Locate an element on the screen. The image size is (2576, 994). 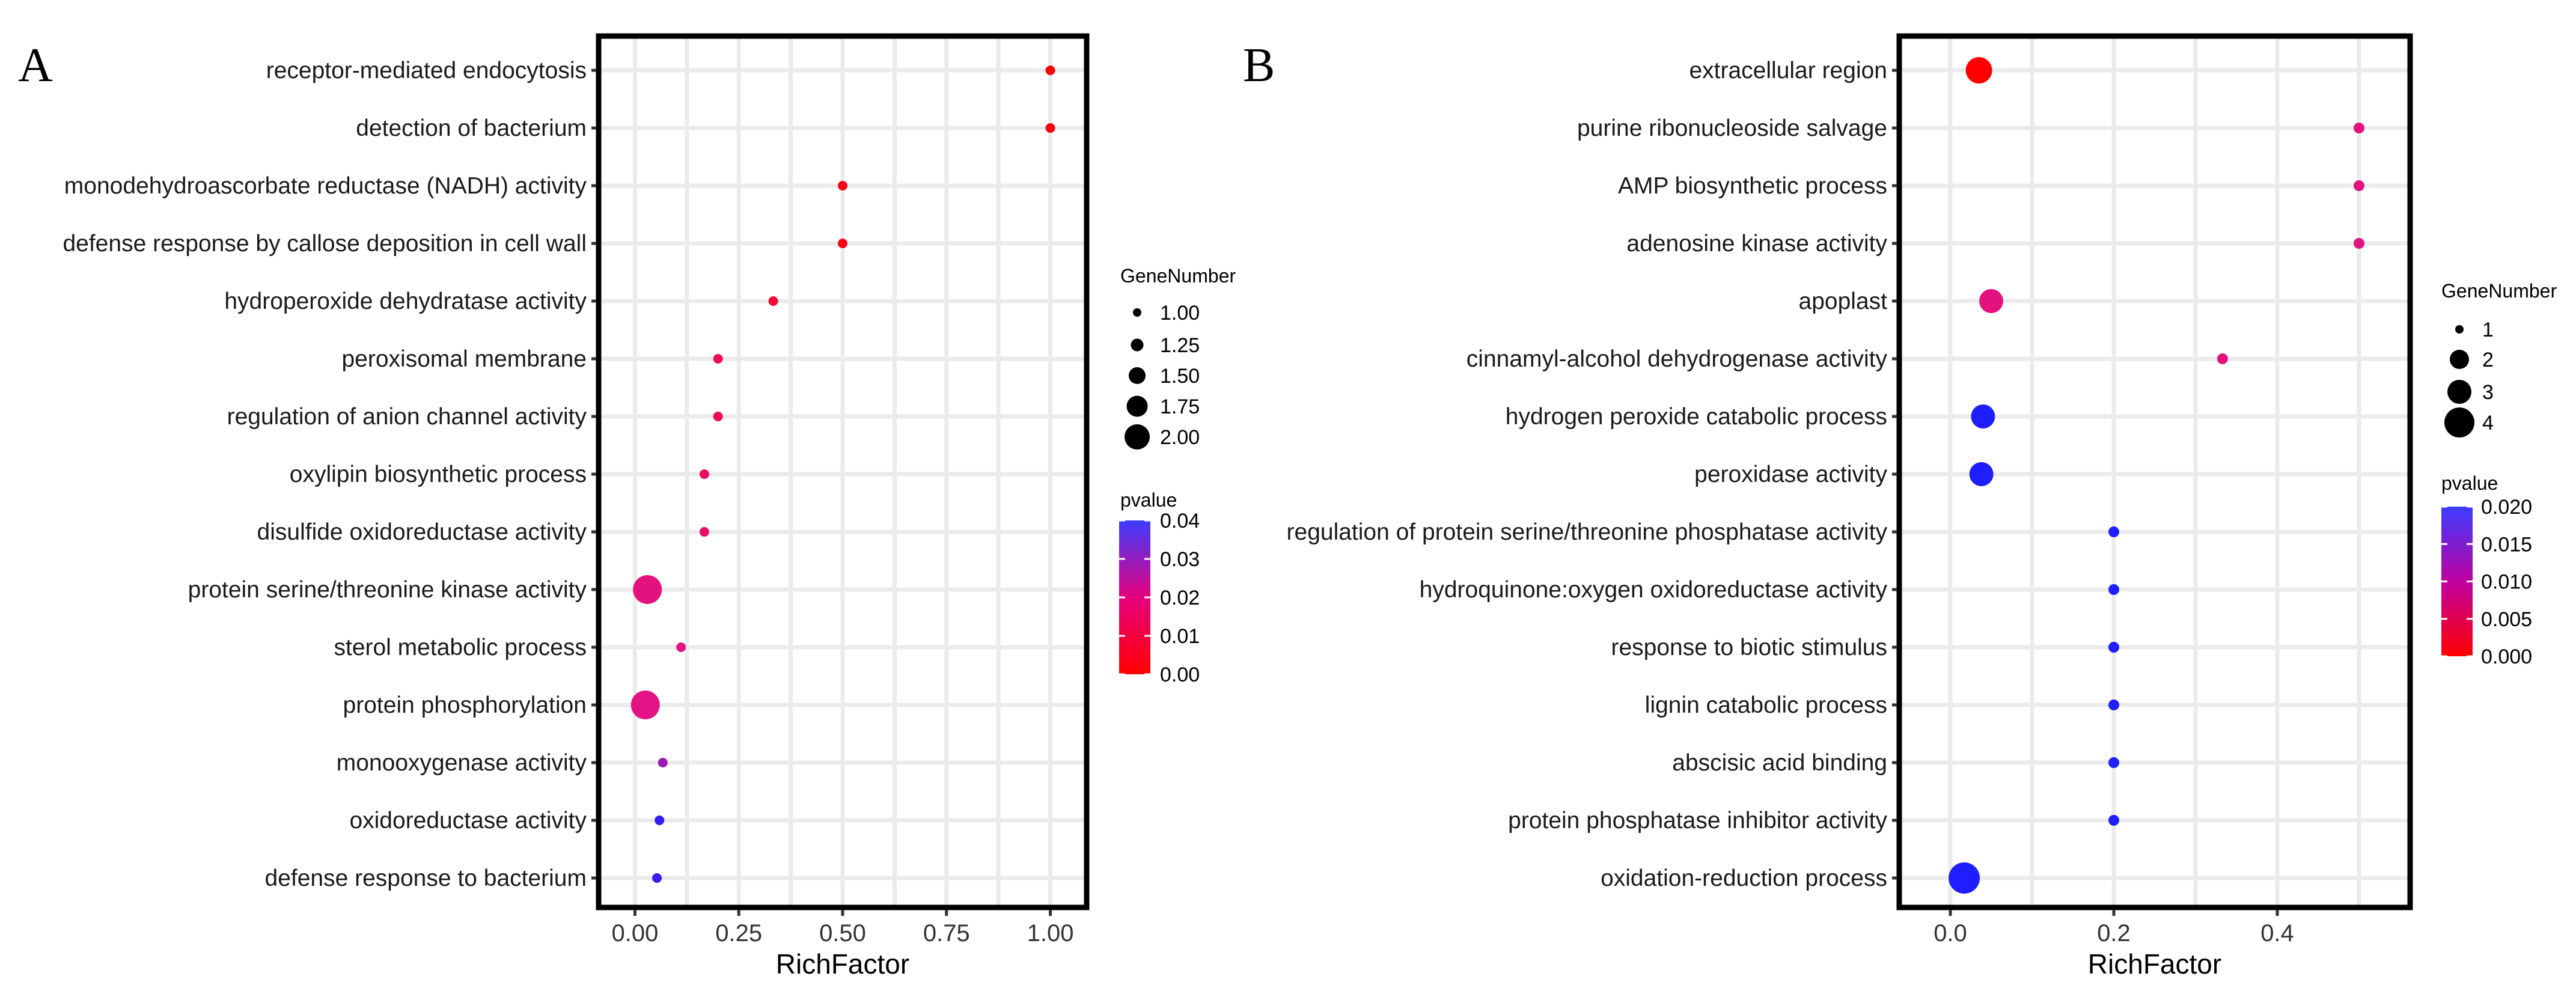
x-tick-label: 0.00 is located at coordinates (635, 933).